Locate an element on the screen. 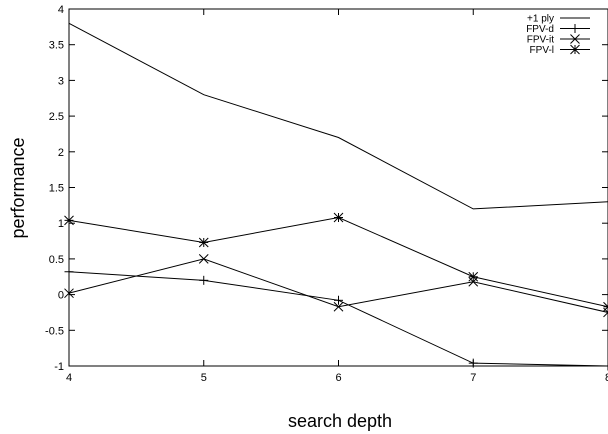  legend-marker-fpv-l is located at coordinates (575, 49).